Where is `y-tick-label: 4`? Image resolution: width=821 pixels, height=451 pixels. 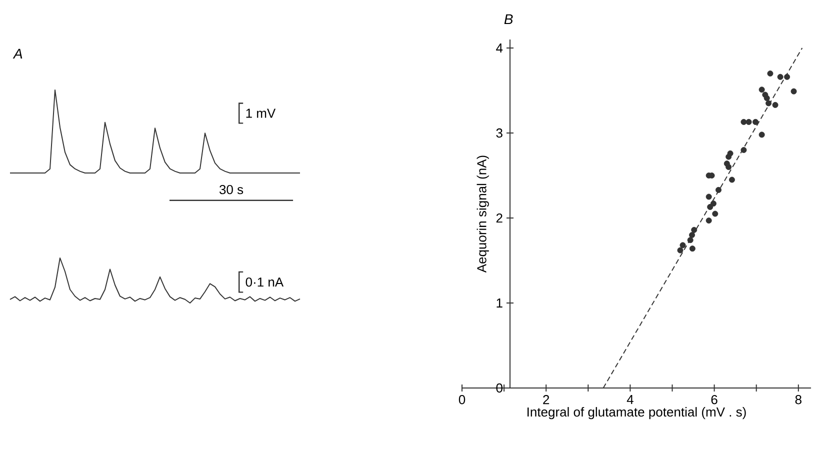
y-tick-label: 4 is located at coordinates (499, 48).